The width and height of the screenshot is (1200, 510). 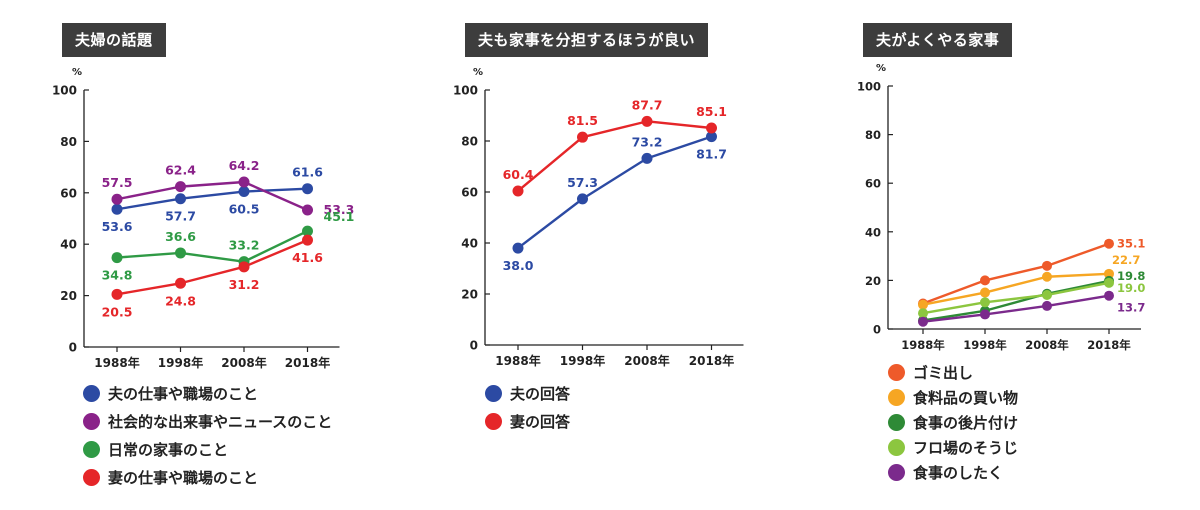 I want to click on data-label: 85.1, so click(x=711, y=111).